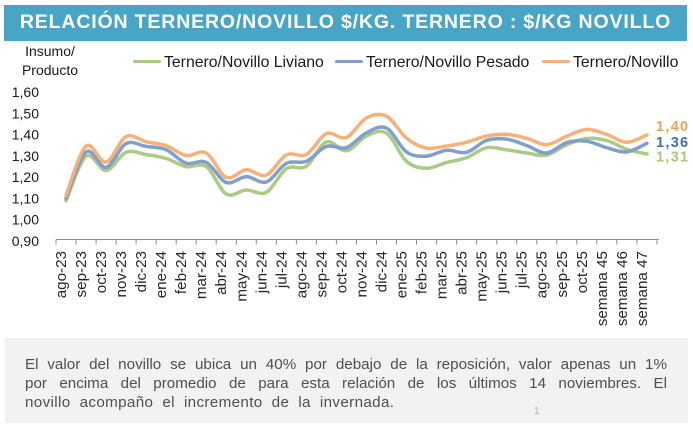 This screenshot has width=693, height=432. Describe the element at coordinates (362, 274) in the screenshot. I see `svg-text: nov-24` at that location.